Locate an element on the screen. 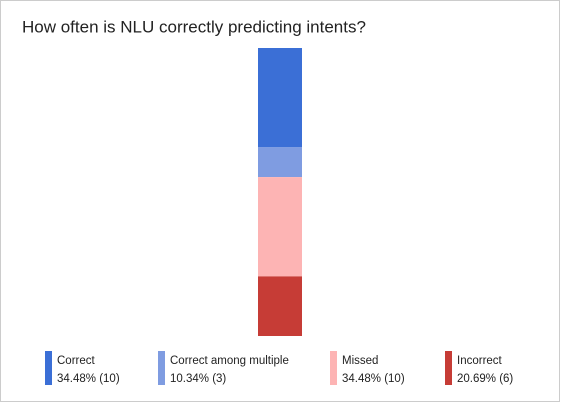  legend-label: Incorrect is located at coordinates (480, 361).